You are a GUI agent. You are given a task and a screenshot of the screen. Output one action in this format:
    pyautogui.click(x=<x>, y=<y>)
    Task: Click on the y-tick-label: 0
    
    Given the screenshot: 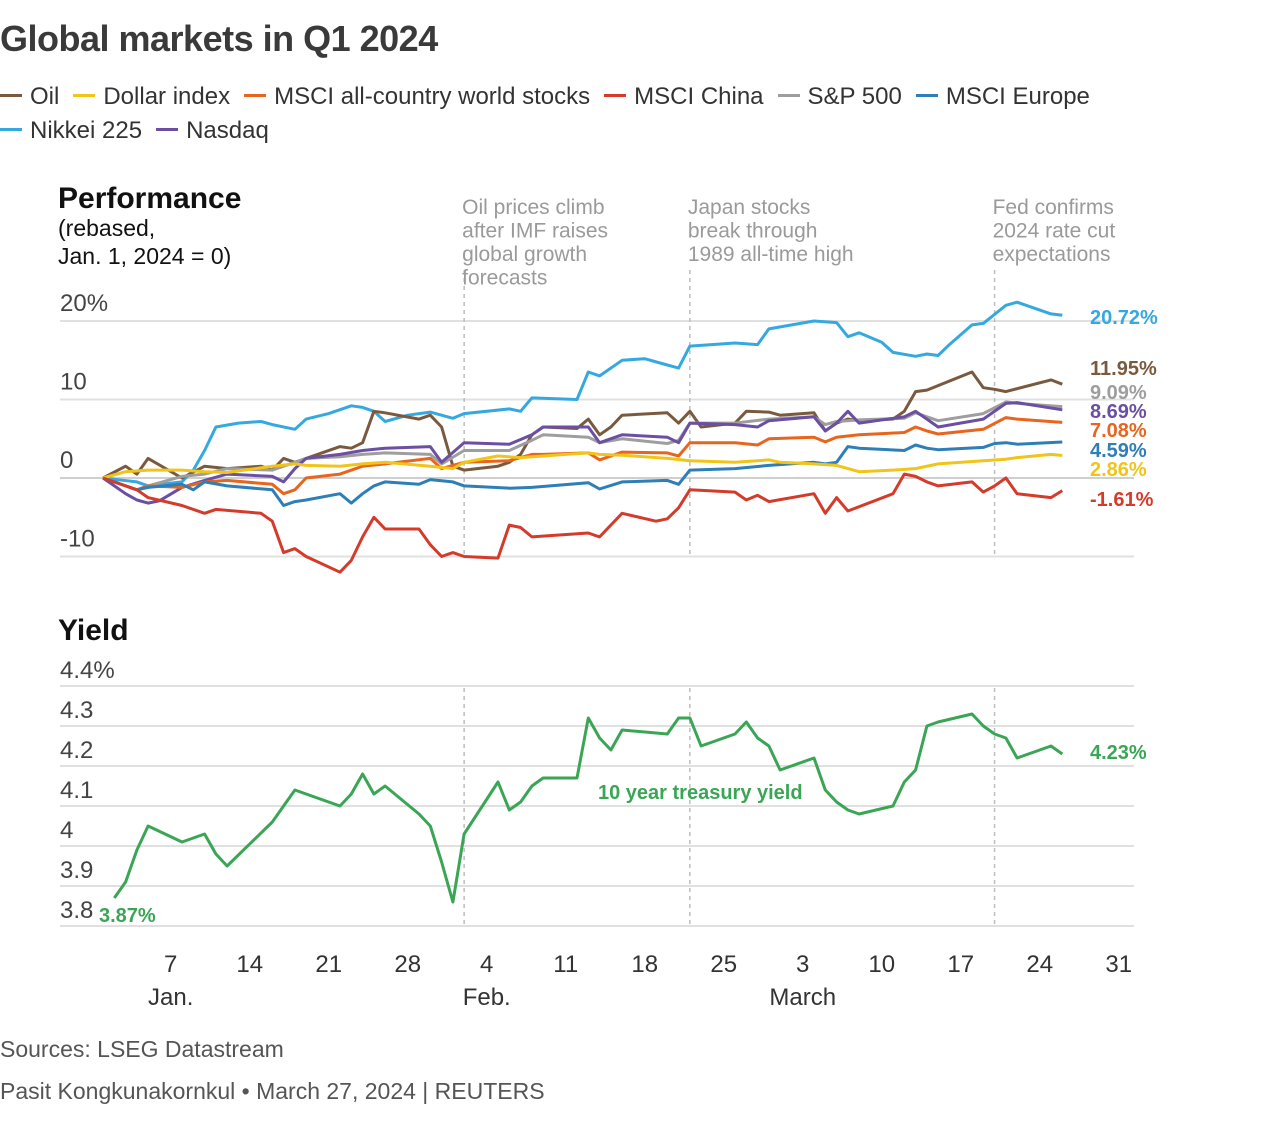 What is the action you would take?
    pyautogui.click(x=66, y=460)
    